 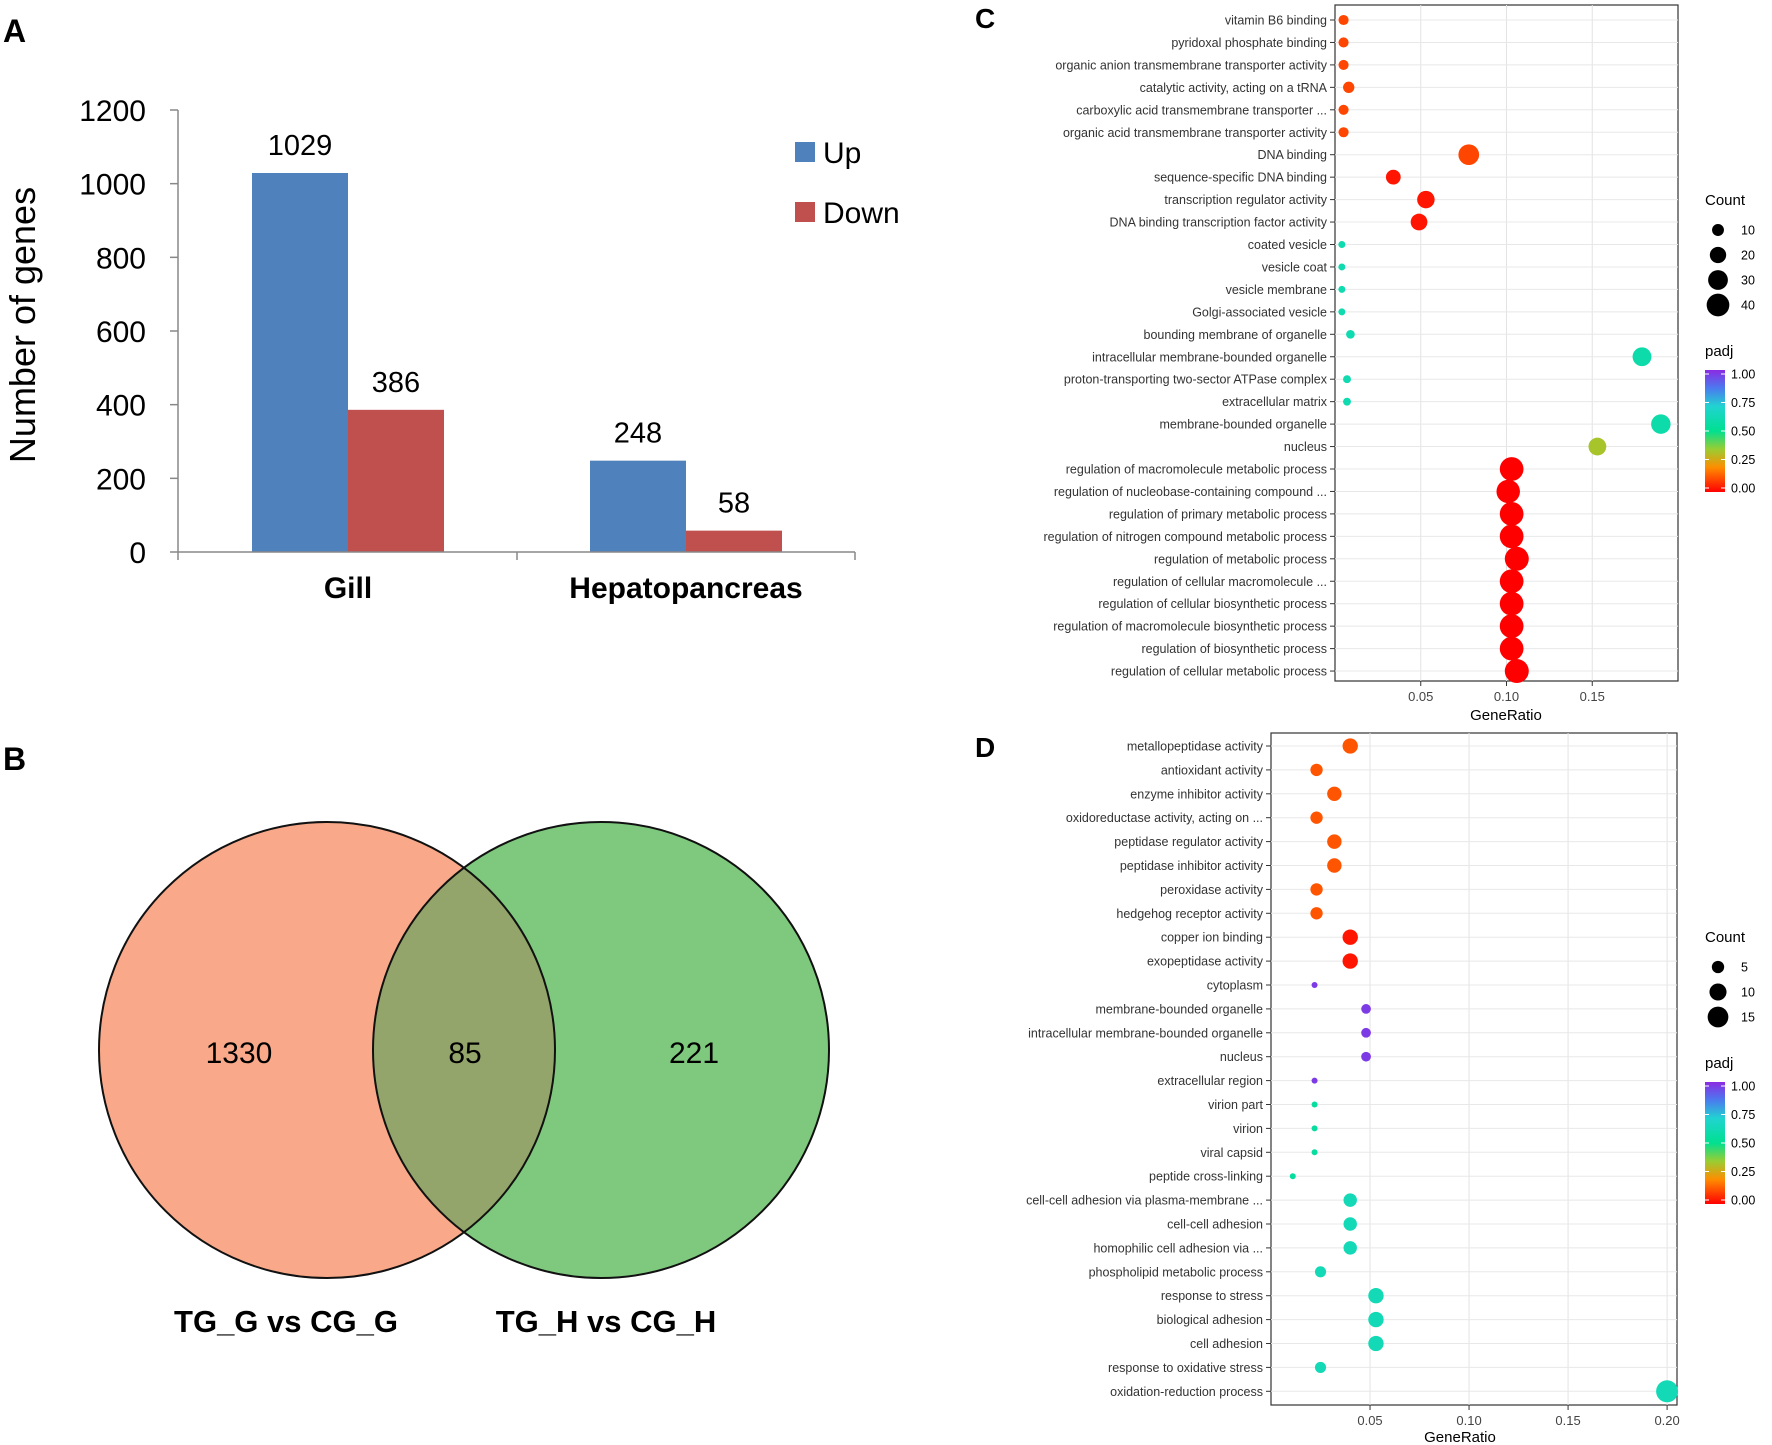 What do you see at coordinates (1215, 1225) in the screenshot?
I see `term-label: cell-cell adhesion` at bounding box center [1215, 1225].